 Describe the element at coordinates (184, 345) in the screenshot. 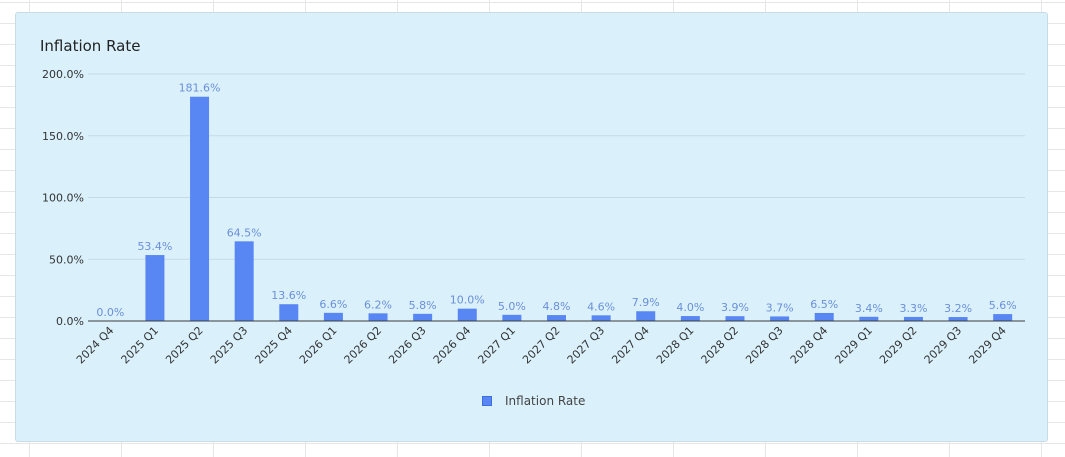

I see `x-tick-label: 2025 Q2` at that location.